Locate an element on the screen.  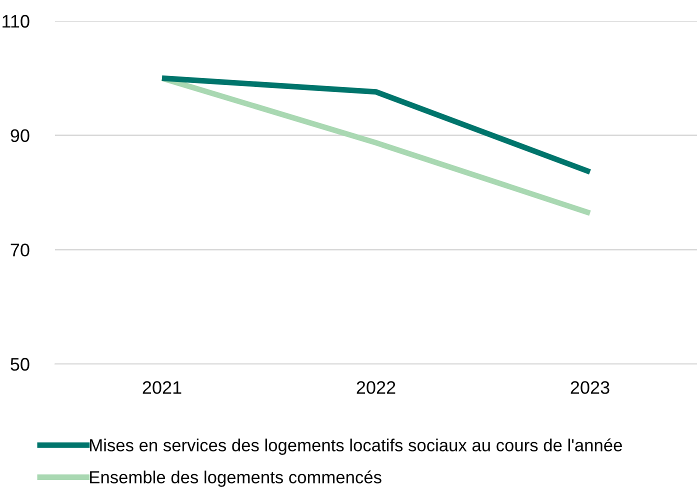
legend-label: Ensemble des logements commencés is located at coordinates (236, 478).